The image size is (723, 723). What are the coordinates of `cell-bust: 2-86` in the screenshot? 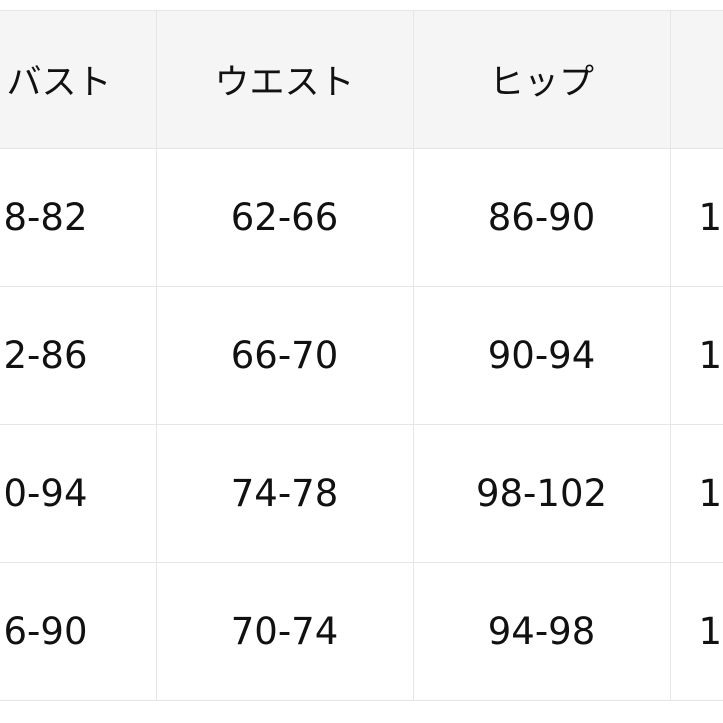 It's located at (78, 355).